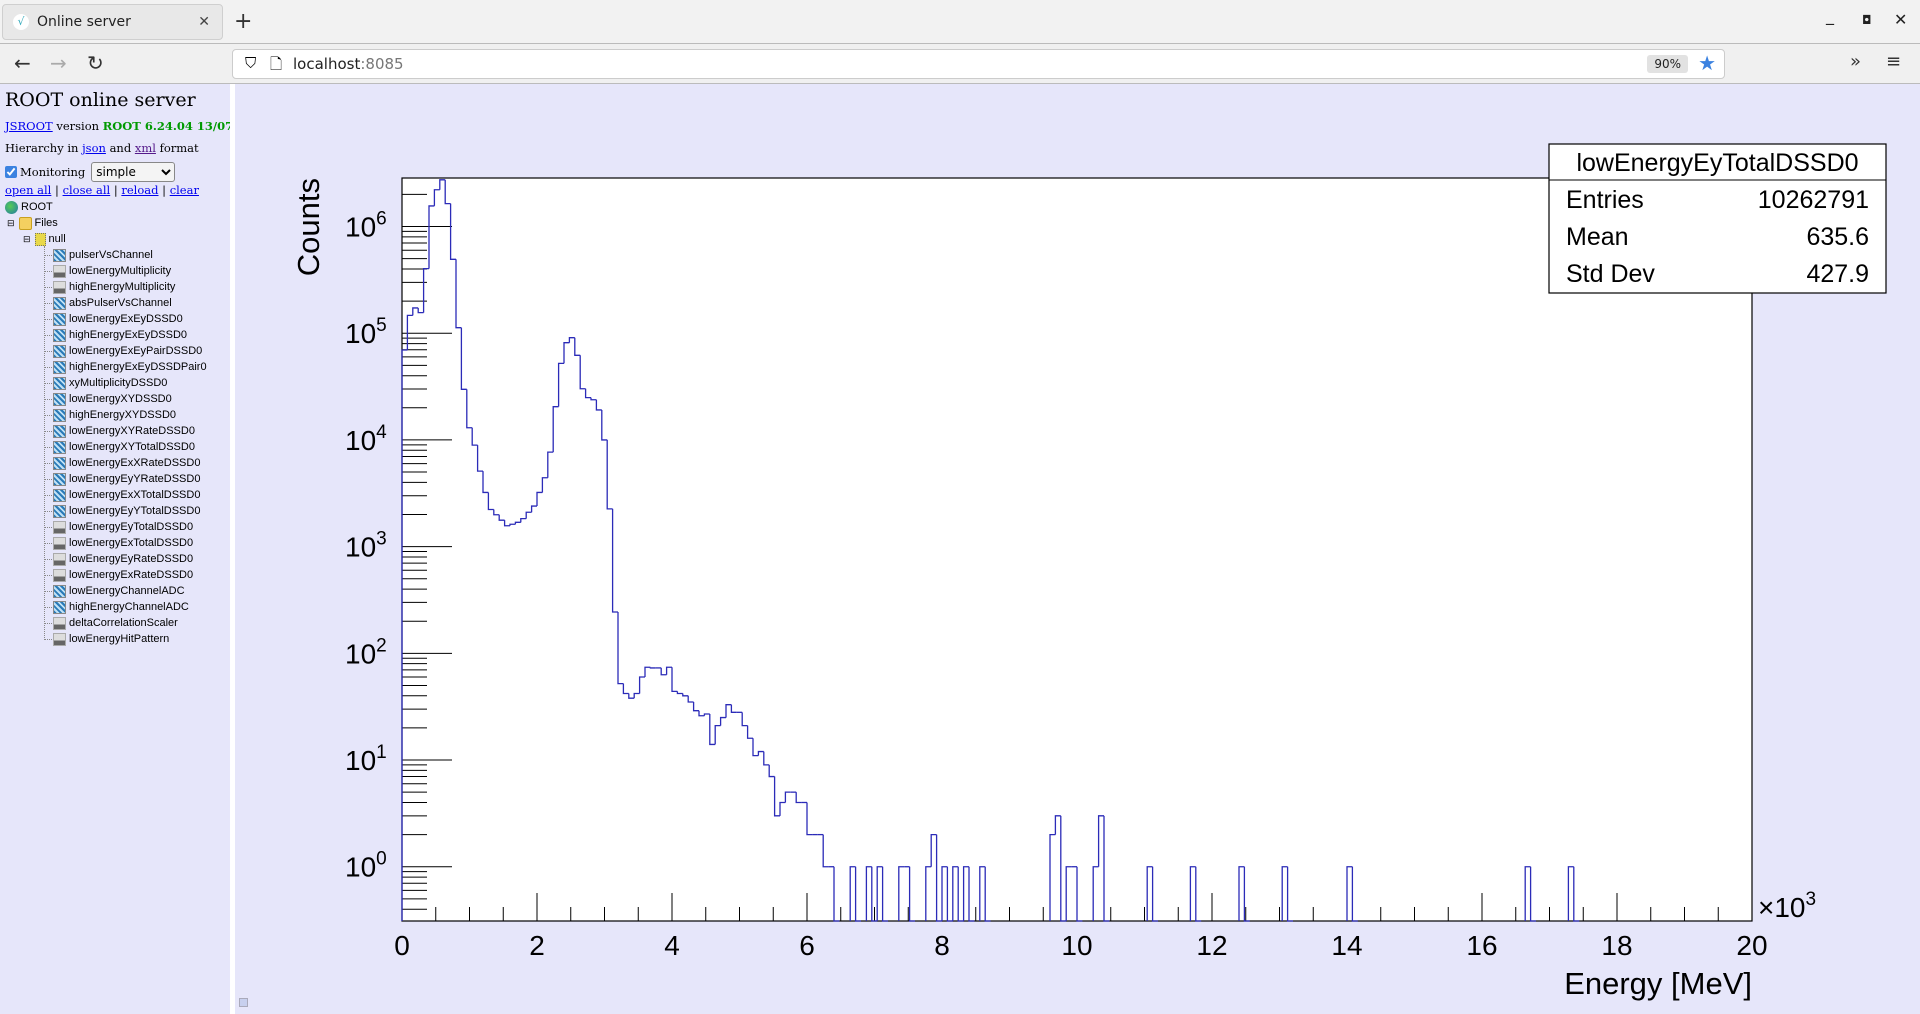 The height and width of the screenshot is (1014, 1920). What do you see at coordinates (111, 639) in the screenshot?
I see `tree-item: lowEnergyHitPattern` at bounding box center [111, 639].